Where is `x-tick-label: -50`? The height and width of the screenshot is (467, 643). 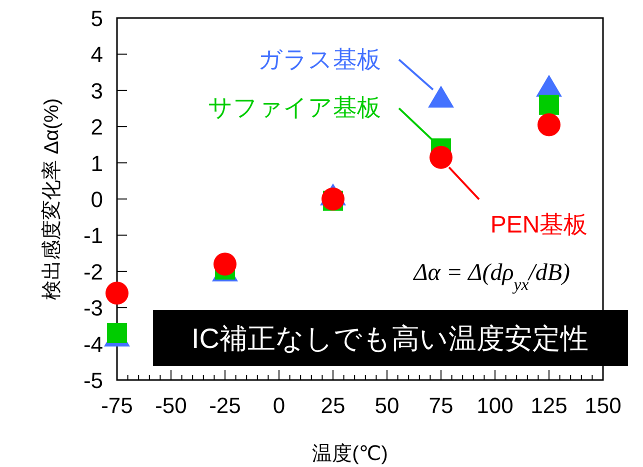 x-tick-label: -50 is located at coordinates (171, 405).